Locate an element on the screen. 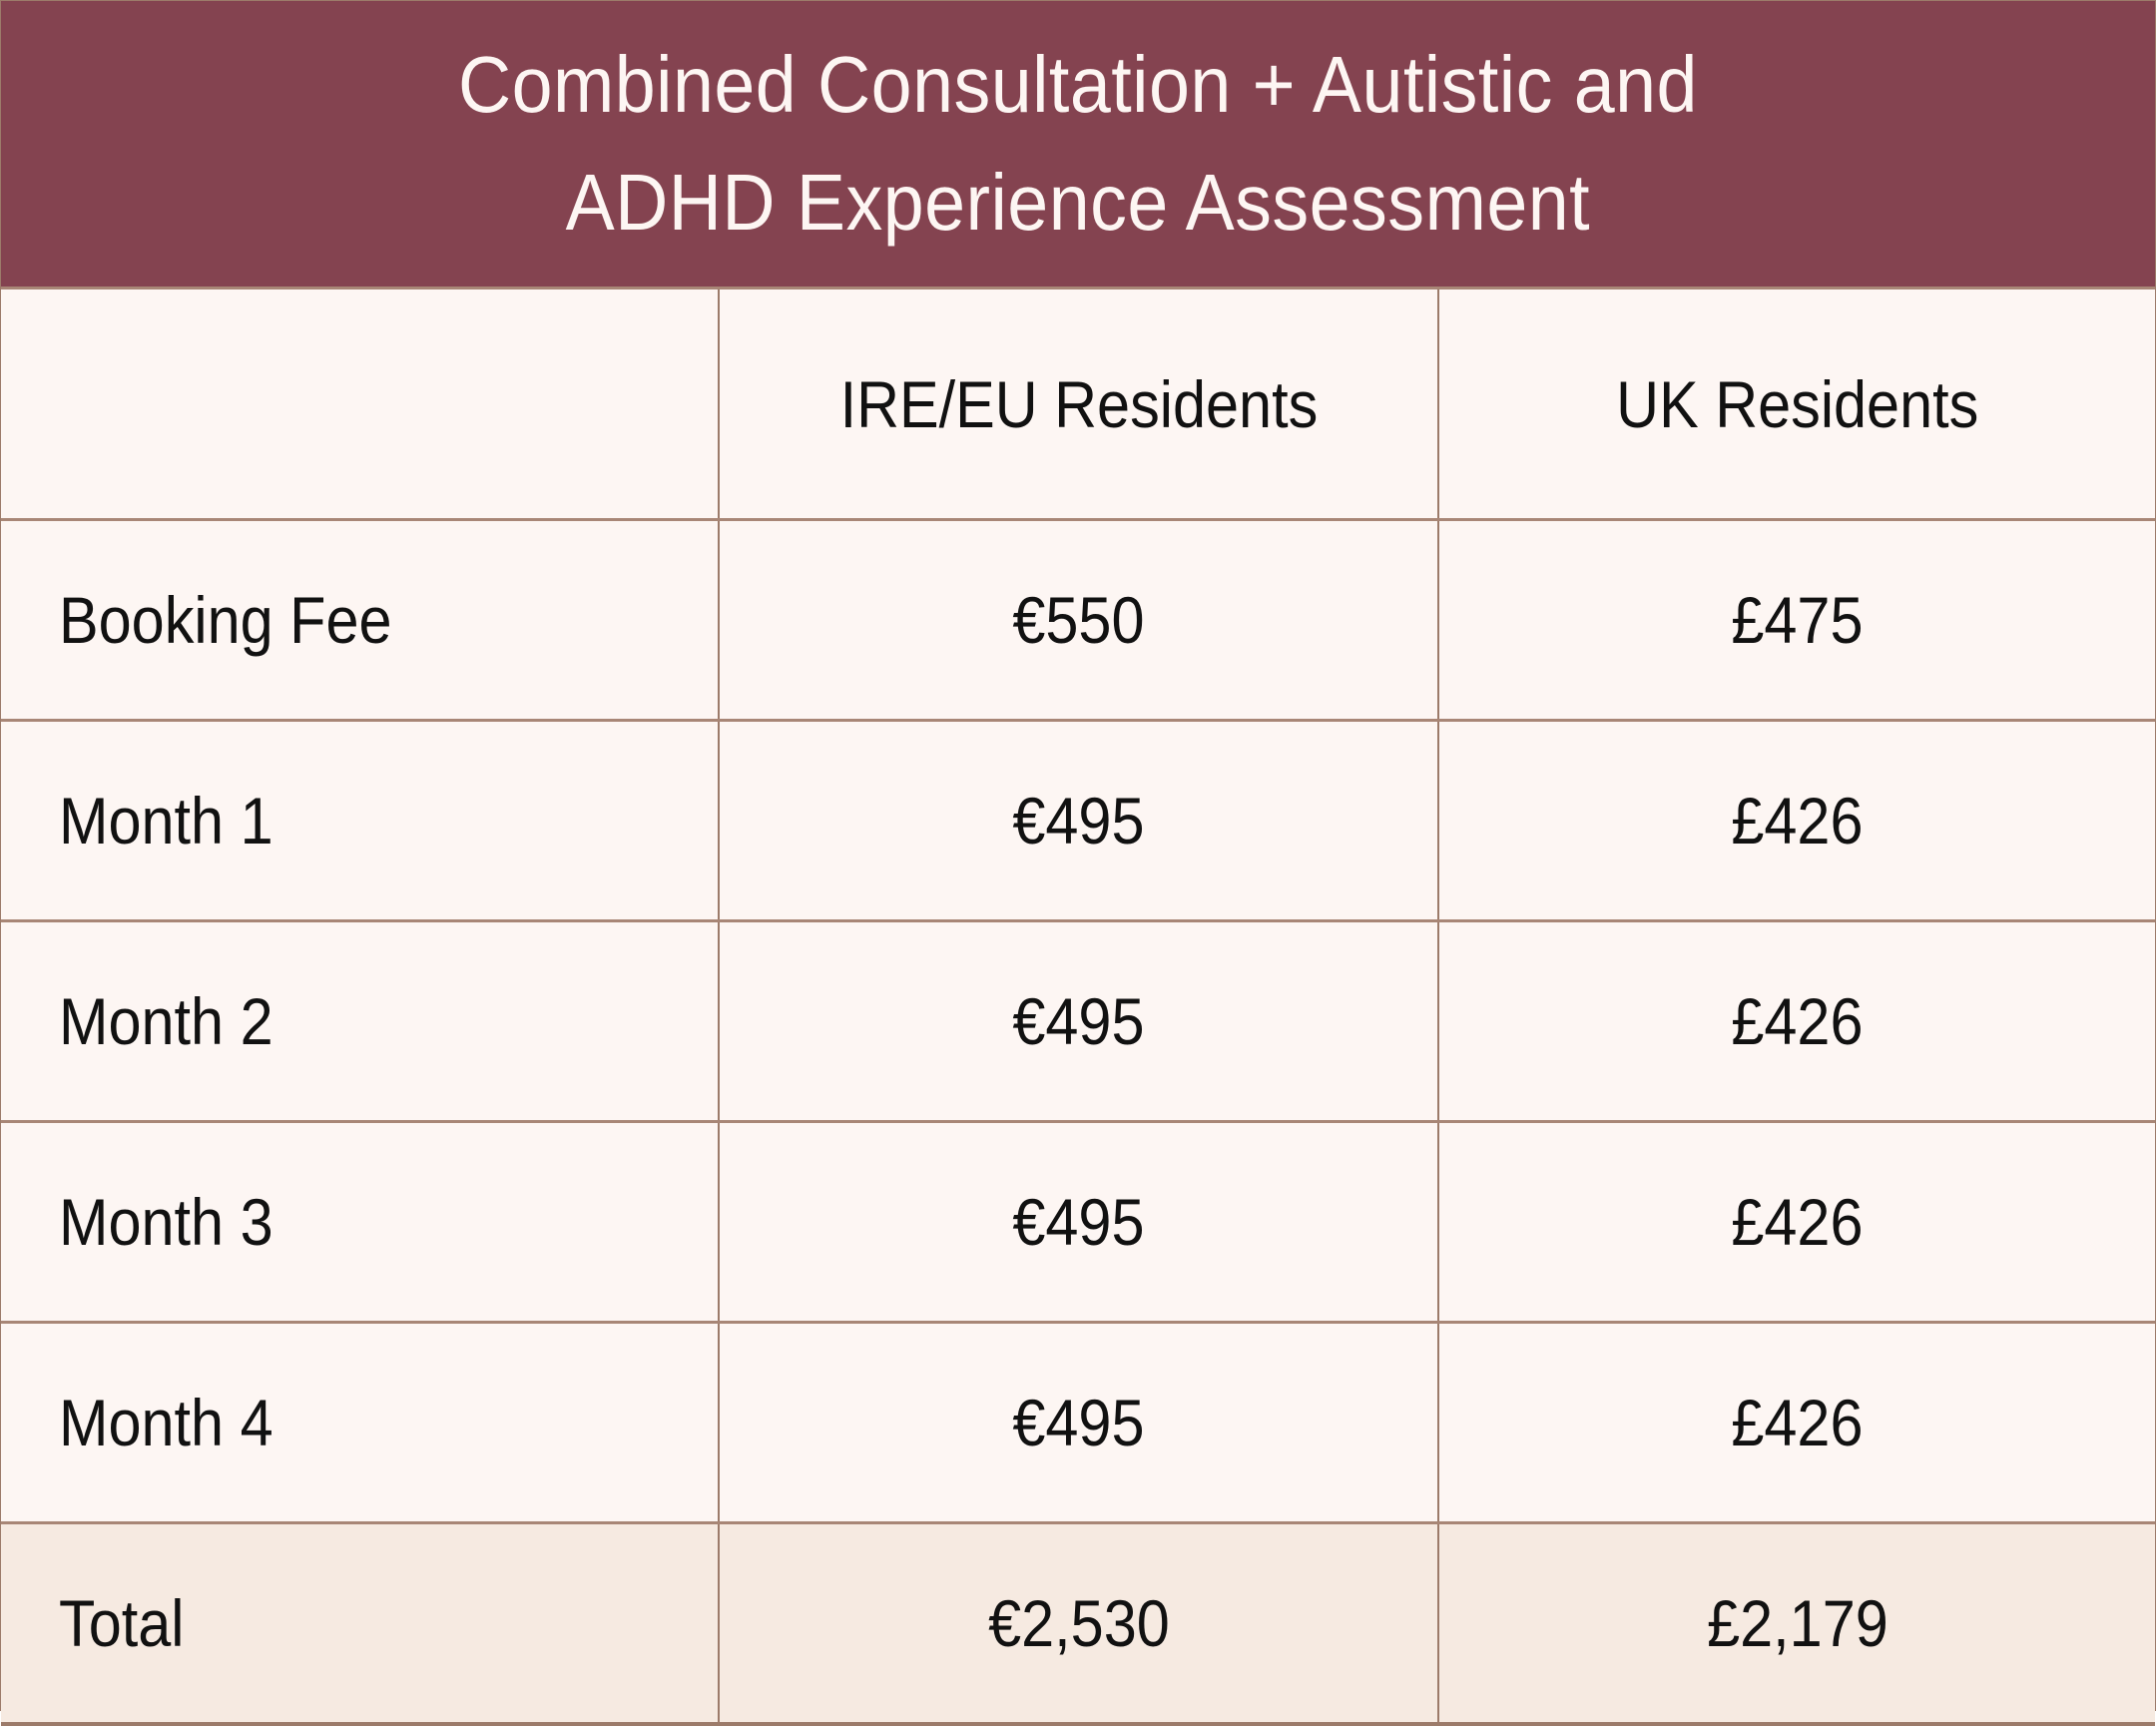  title-line-1: Combined Consultation + Autistic and is located at coordinates (1078, 85).